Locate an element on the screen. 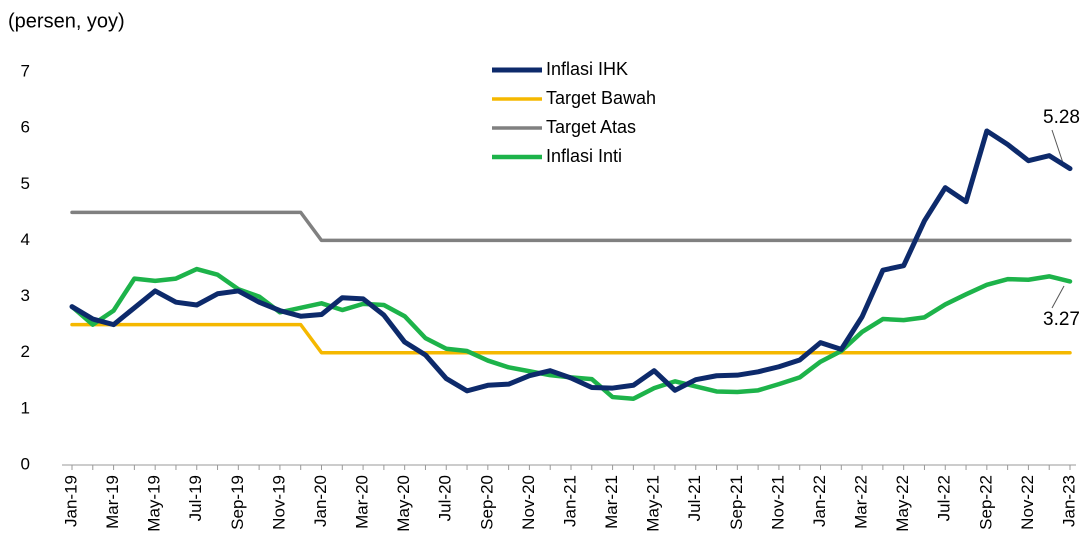 The image size is (1089, 548). y-tick-label: 0 is located at coordinates (25, 463).